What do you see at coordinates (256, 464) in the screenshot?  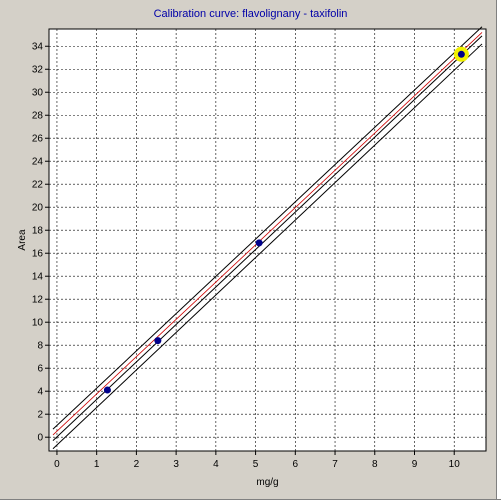 I see `x-tick-label: 5` at bounding box center [256, 464].